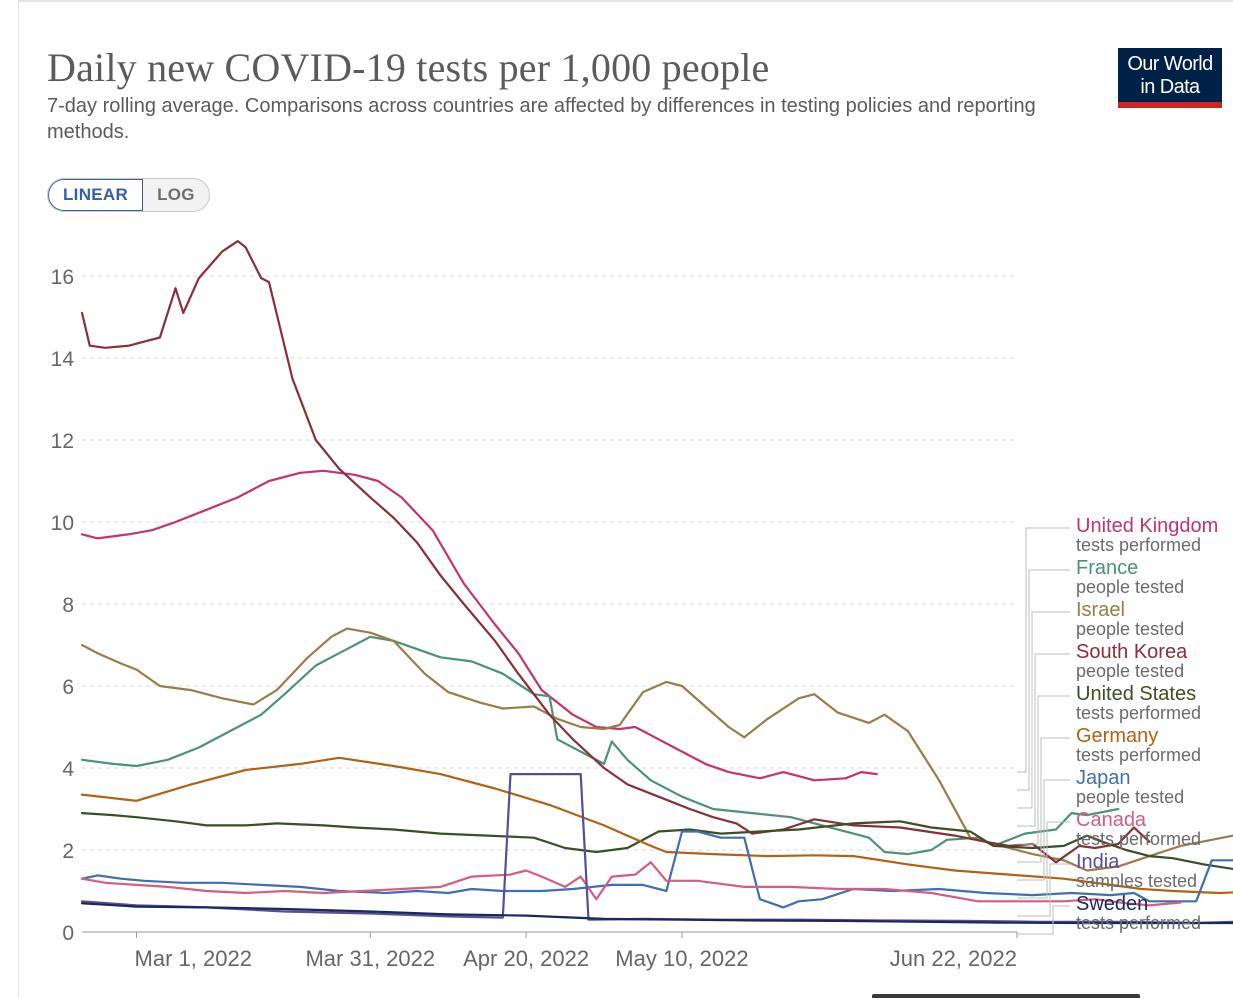 This screenshot has height=998, width=1233. I want to click on scale-toggle: LINEAR LOG, so click(128, 195).